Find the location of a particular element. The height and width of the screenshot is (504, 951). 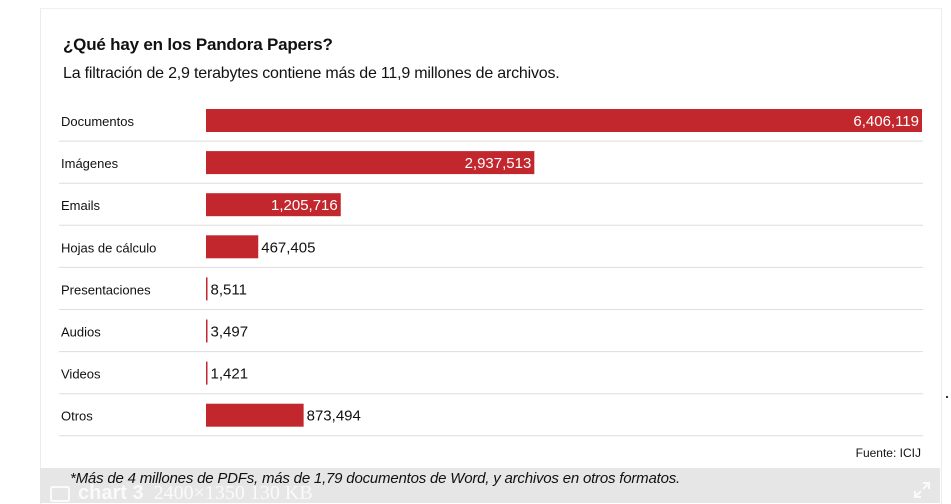

image-dimensions: 2400×1350 130 KB is located at coordinates (233, 492).